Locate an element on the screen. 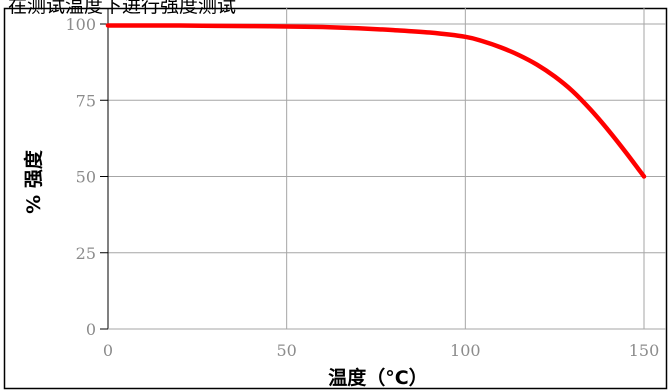 The width and height of the screenshot is (671, 390). y-tick-label-75: 75 is located at coordinates (86, 100).